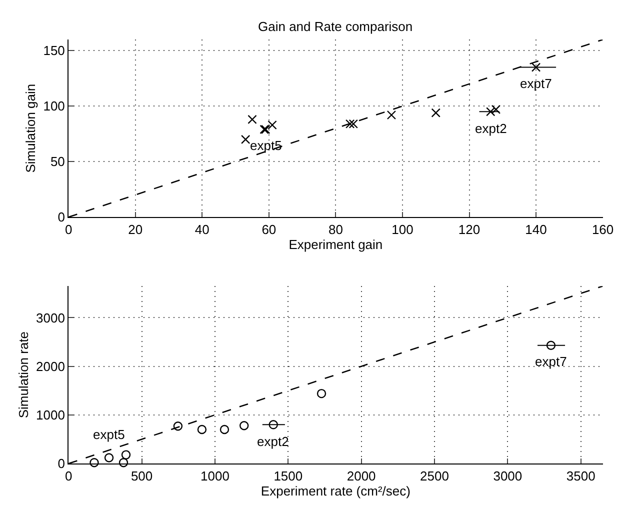  What do you see at coordinates (288, 476) in the screenshot?
I see `x-tick-label: 1500` at bounding box center [288, 476].